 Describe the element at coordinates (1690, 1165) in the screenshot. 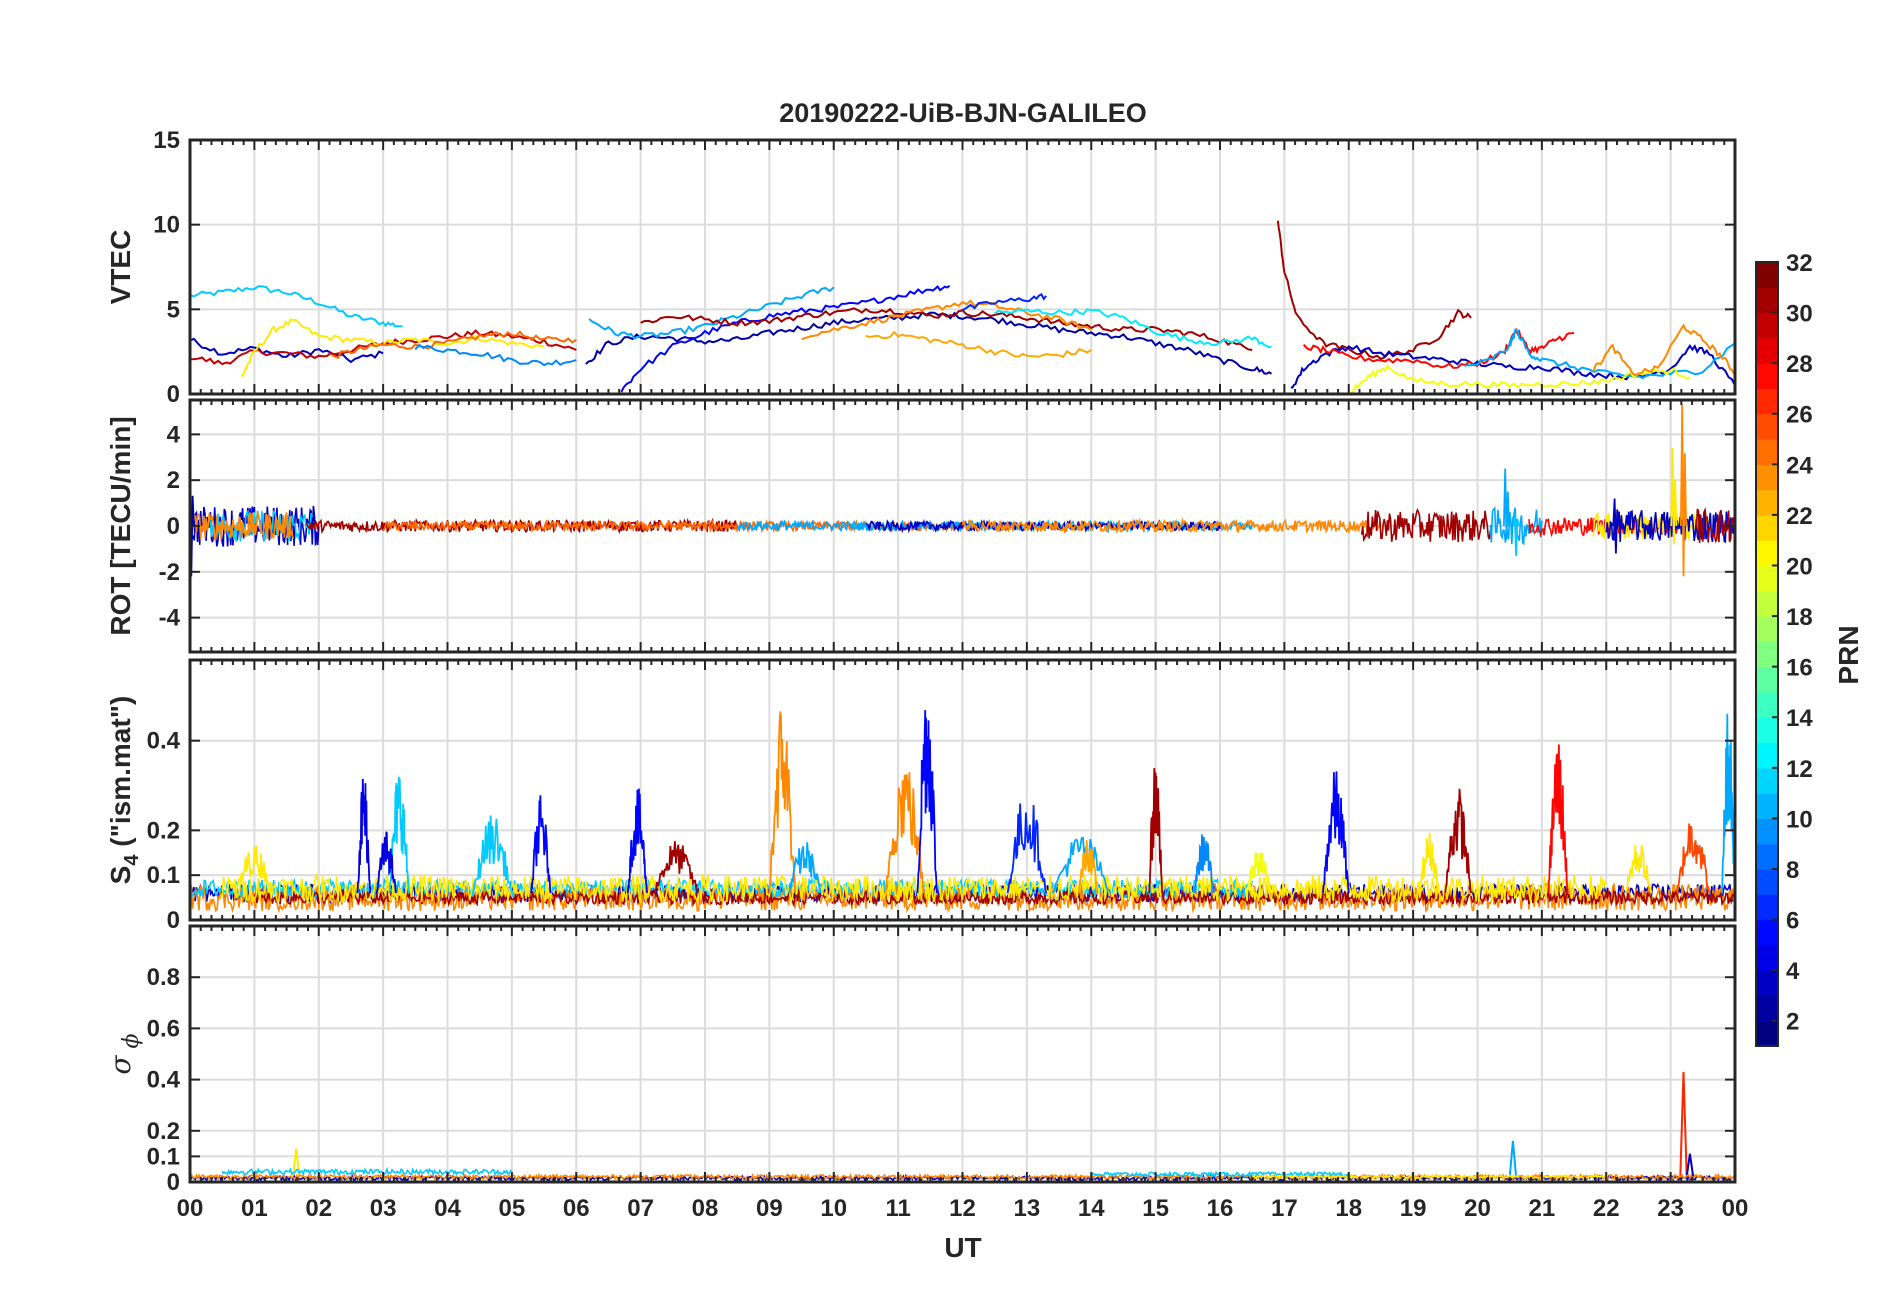

I see `sigma-spike` at that location.